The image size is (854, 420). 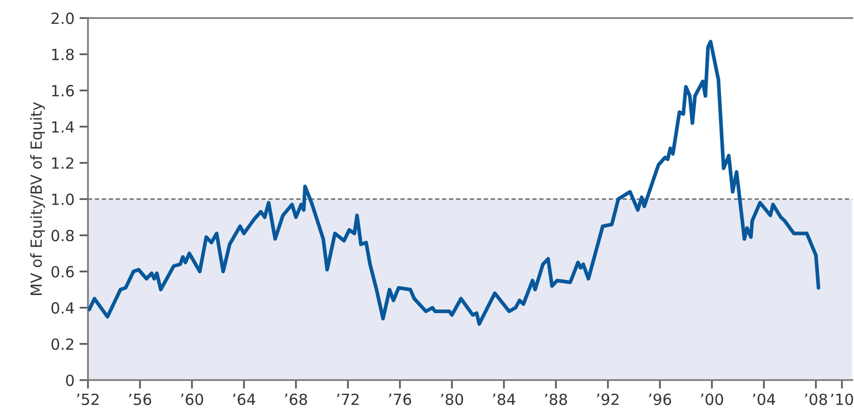 What do you see at coordinates (504, 400) in the screenshot?
I see `x-tick-label: ’84` at bounding box center [504, 400].